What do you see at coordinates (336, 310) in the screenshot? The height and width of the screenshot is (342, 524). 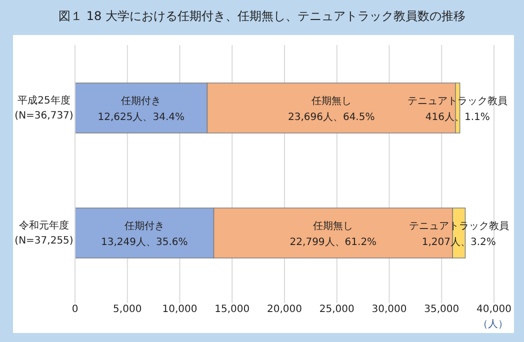 I see `x-tick-label: 25,000` at bounding box center [336, 310].